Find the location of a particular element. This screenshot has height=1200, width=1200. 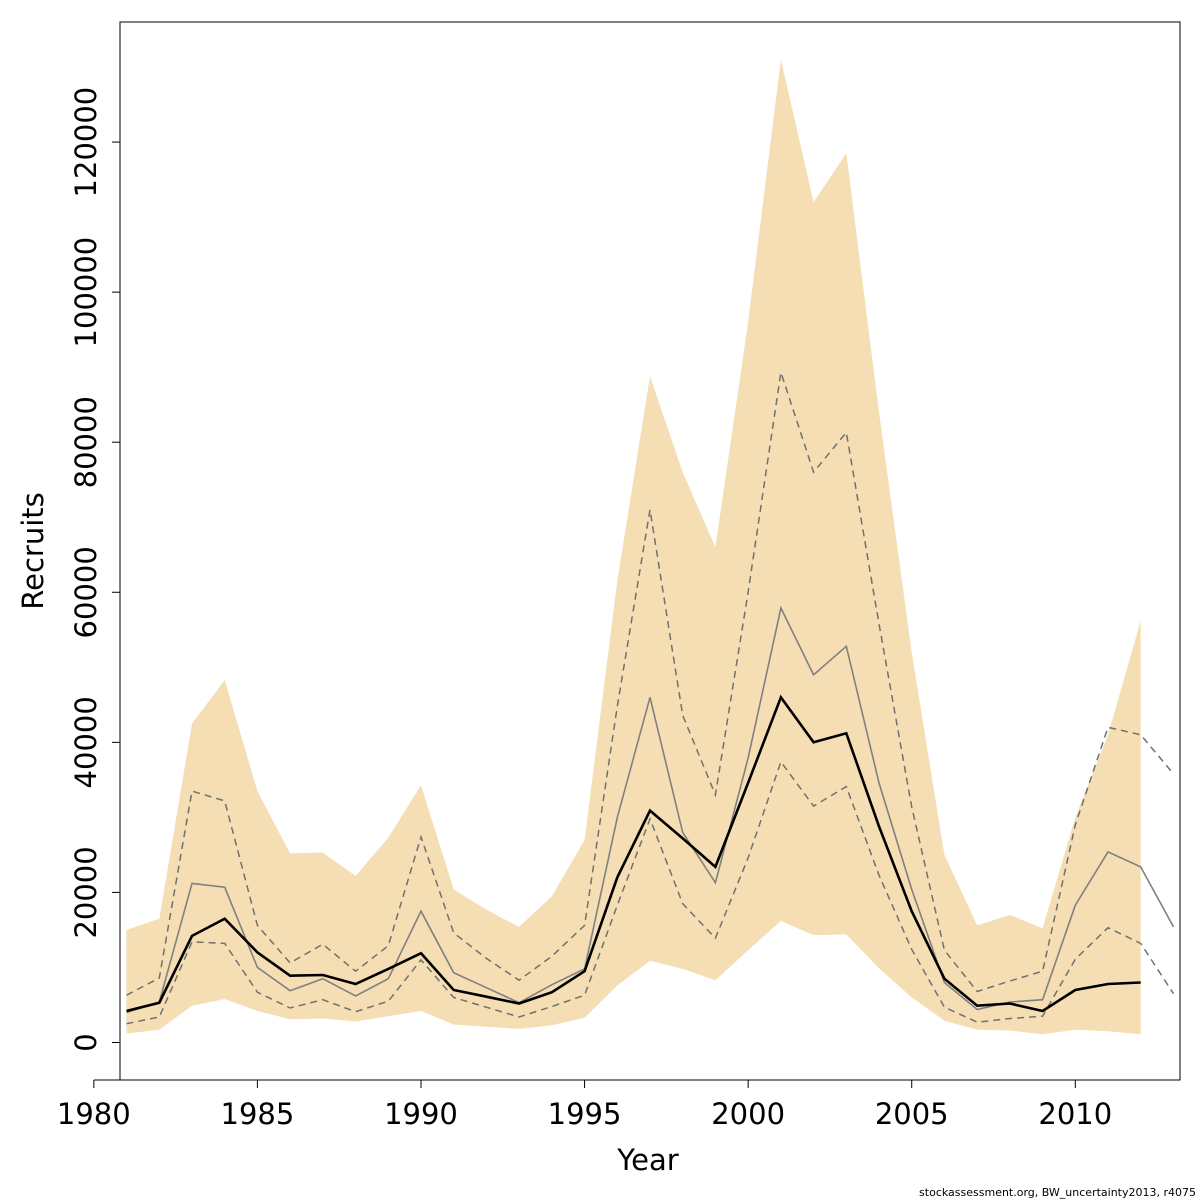

y-tick-label: 100000 is located at coordinates (86, 292).